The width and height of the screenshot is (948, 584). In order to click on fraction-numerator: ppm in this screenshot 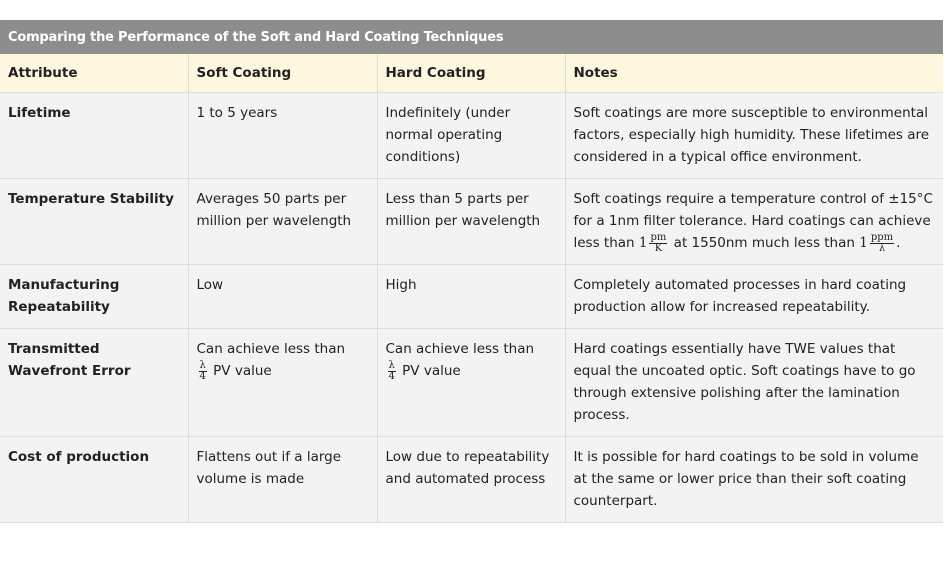, I will do `click(882, 237)`.